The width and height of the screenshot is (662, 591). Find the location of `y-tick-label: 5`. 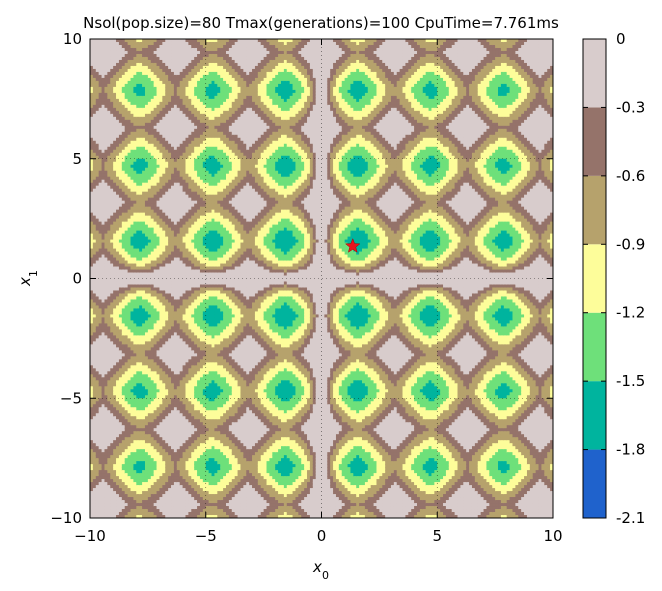

y-tick-label: 5 is located at coordinates (77, 159).